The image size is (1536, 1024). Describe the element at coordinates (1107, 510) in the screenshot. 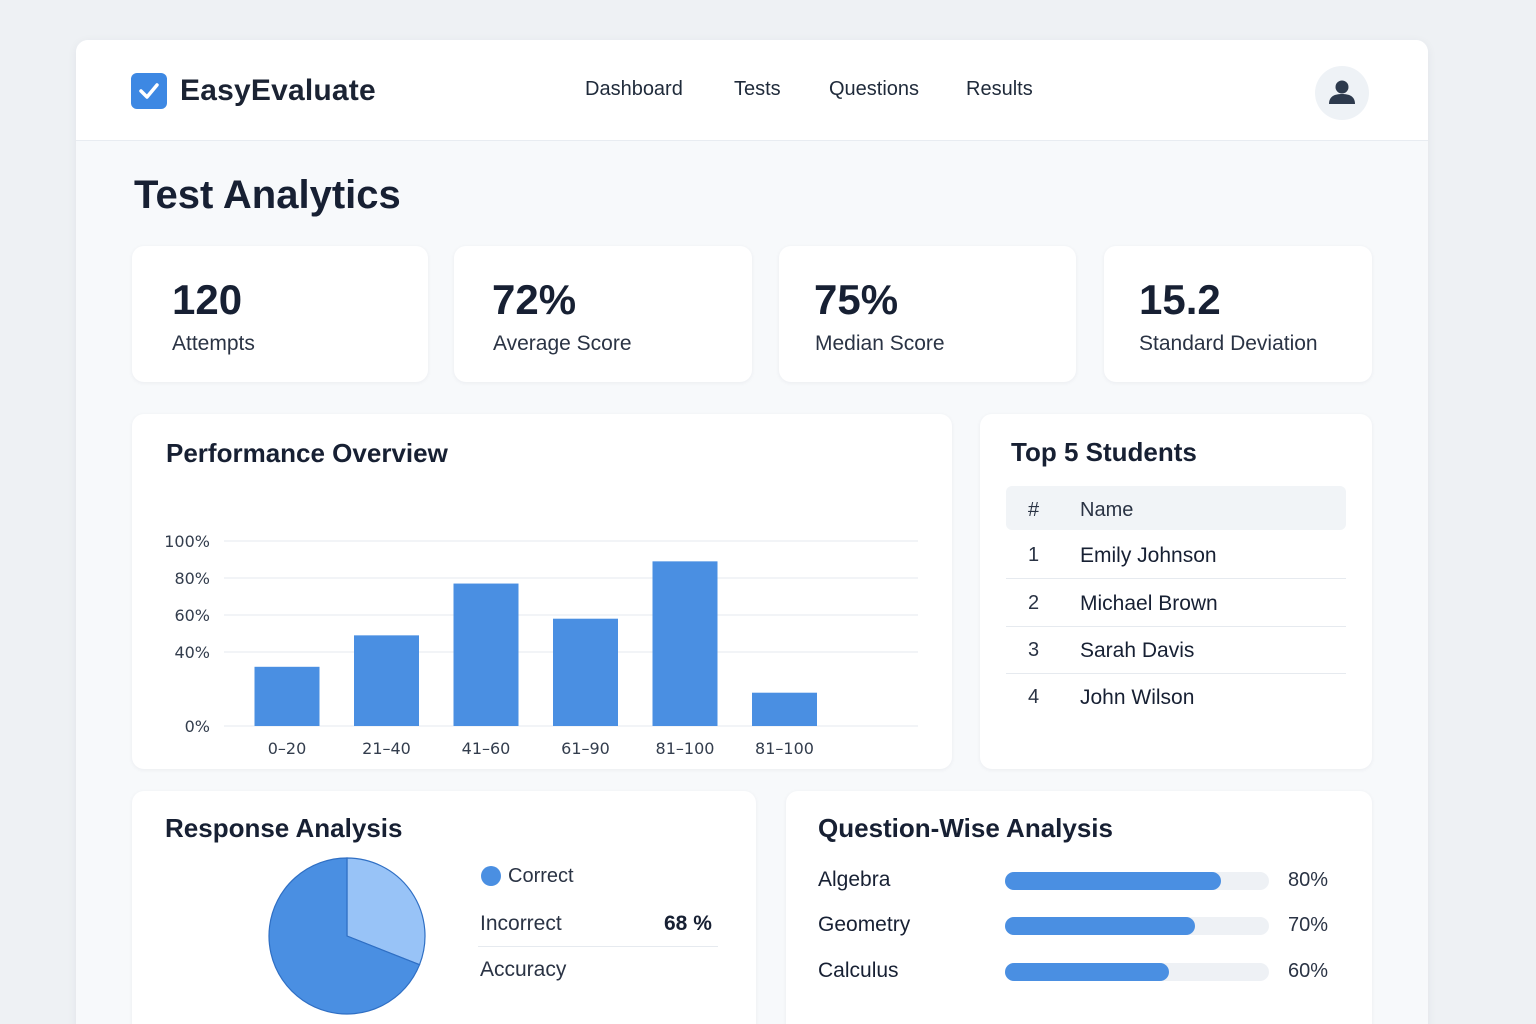

I see `name-column-header: Name` at that location.